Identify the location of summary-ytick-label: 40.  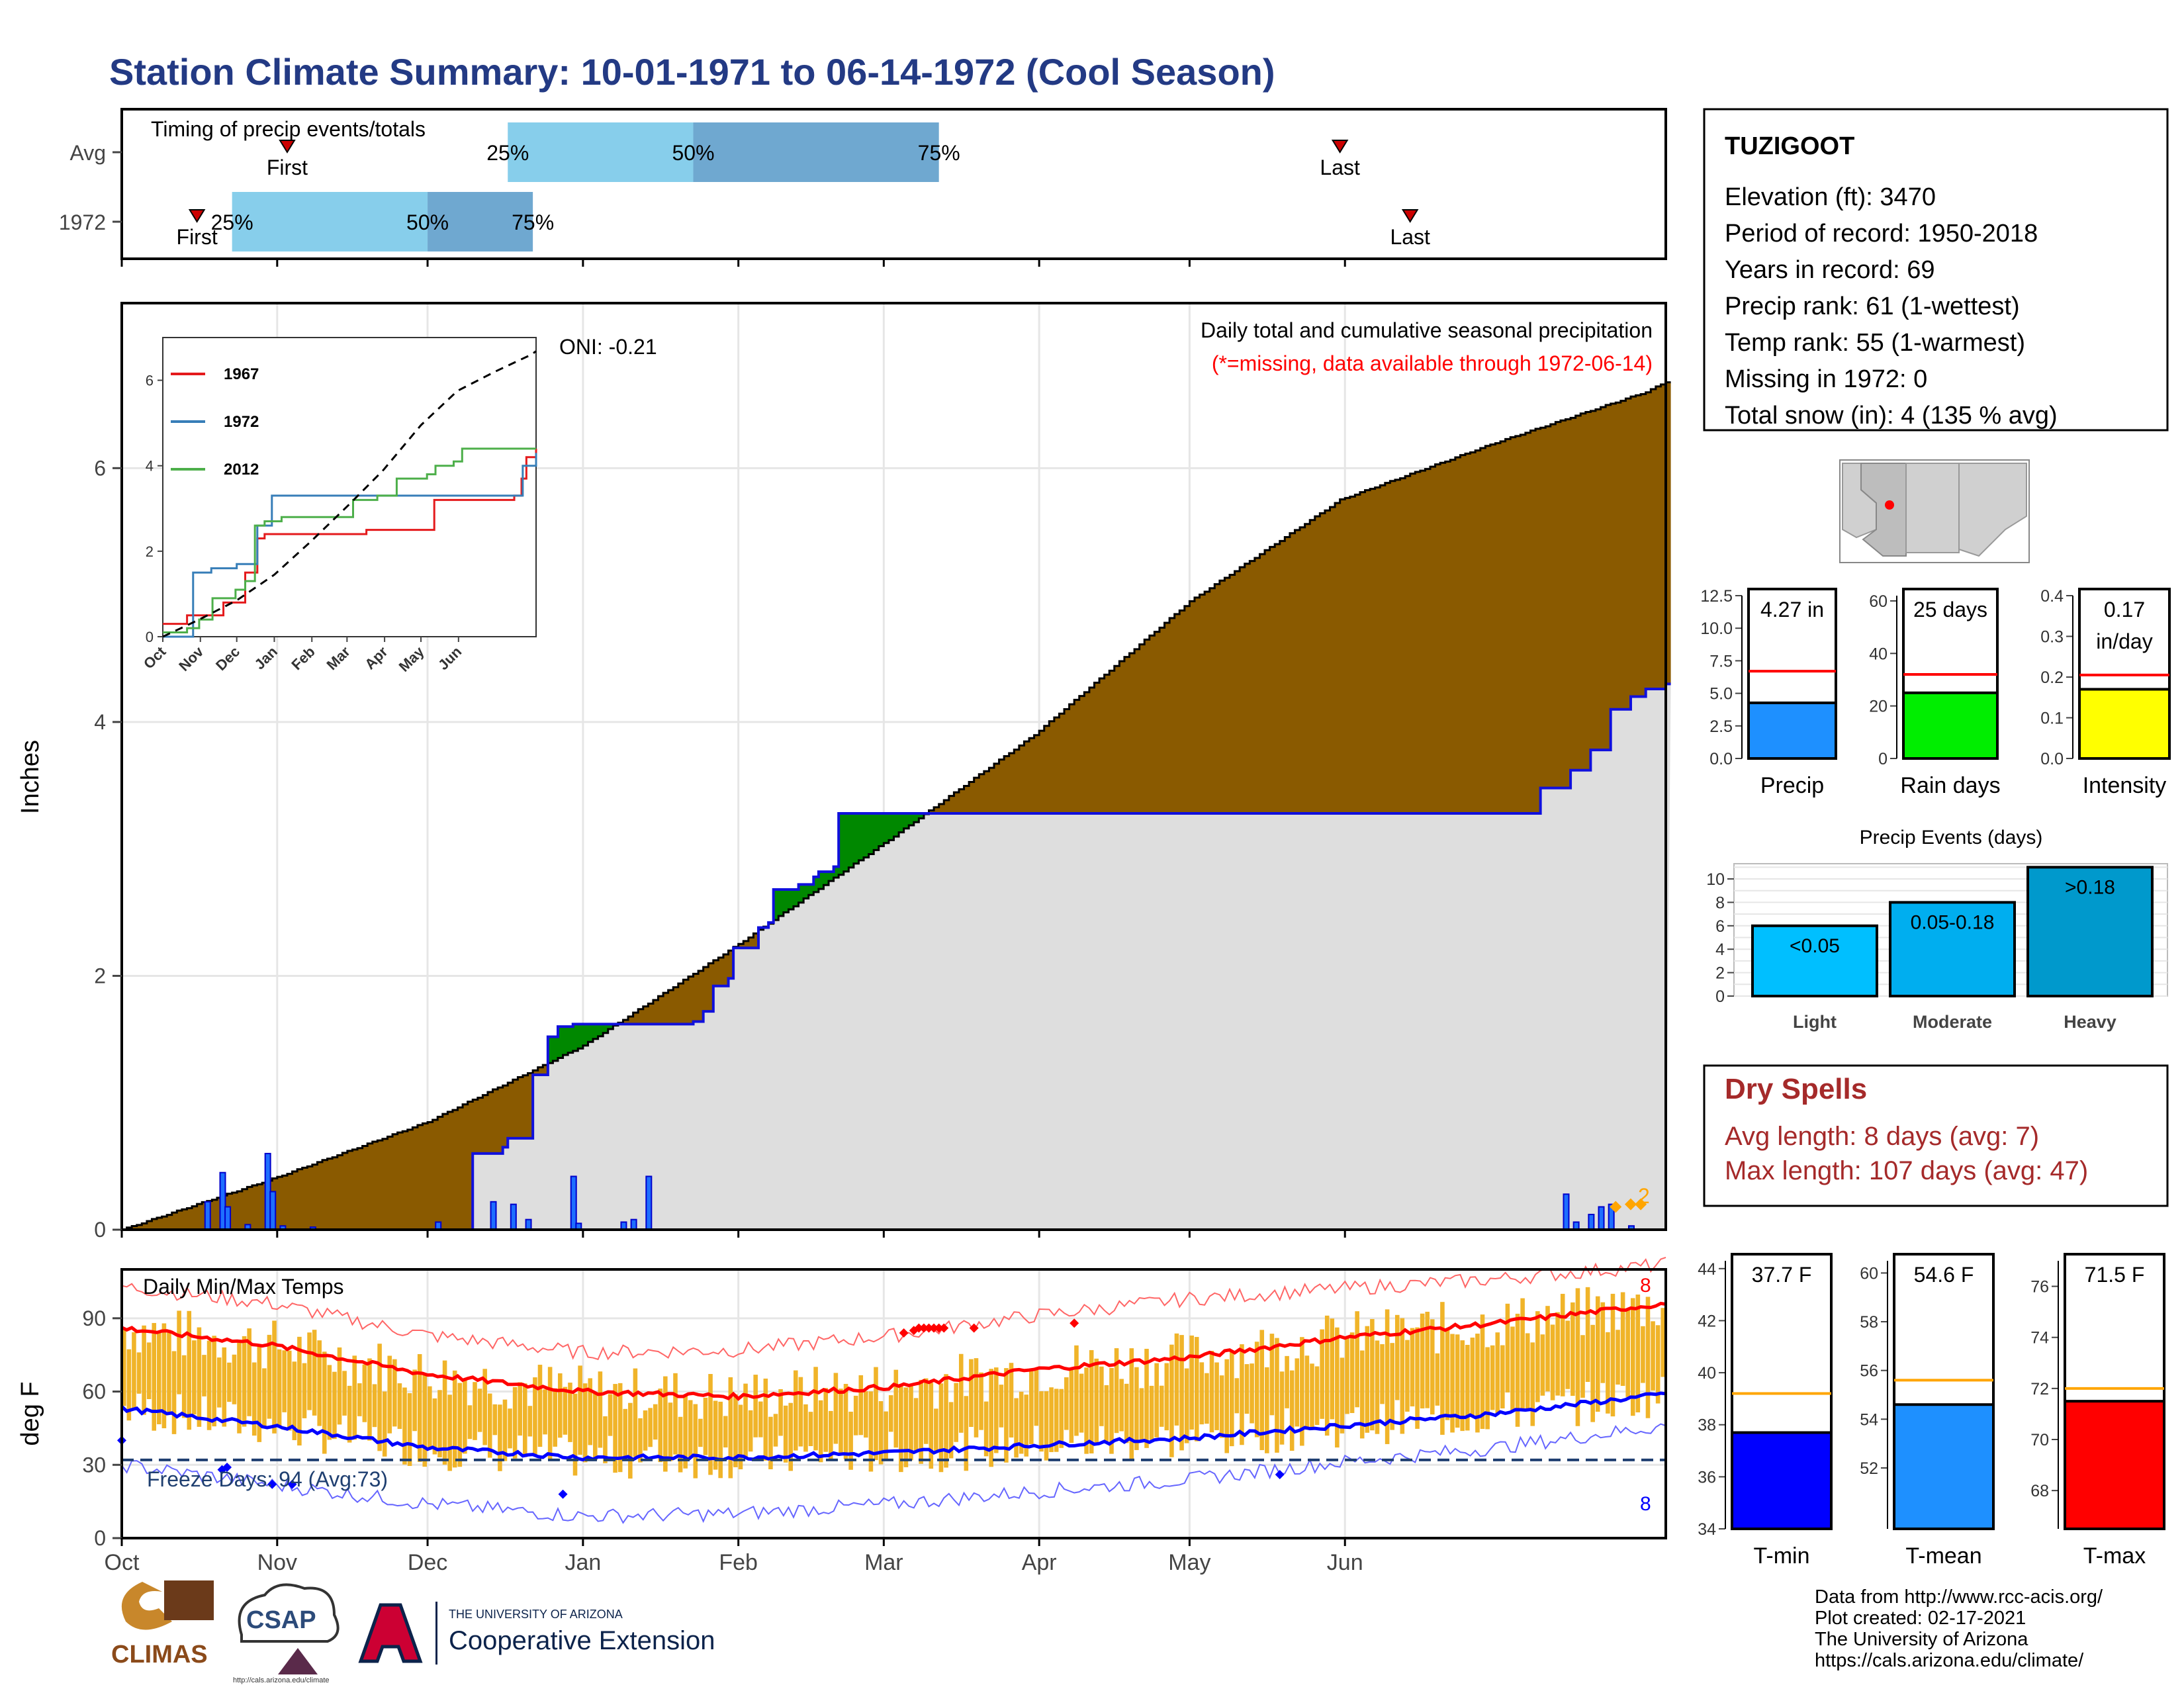
(1878, 654).